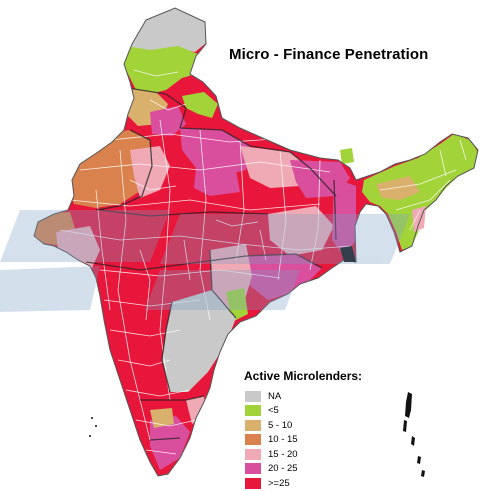 Image resolution: width=489 pixels, height=491 pixels. What do you see at coordinates (279, 483) in the screenshot?
I see `legend-label: >=25` at bounding box center [279, 483].